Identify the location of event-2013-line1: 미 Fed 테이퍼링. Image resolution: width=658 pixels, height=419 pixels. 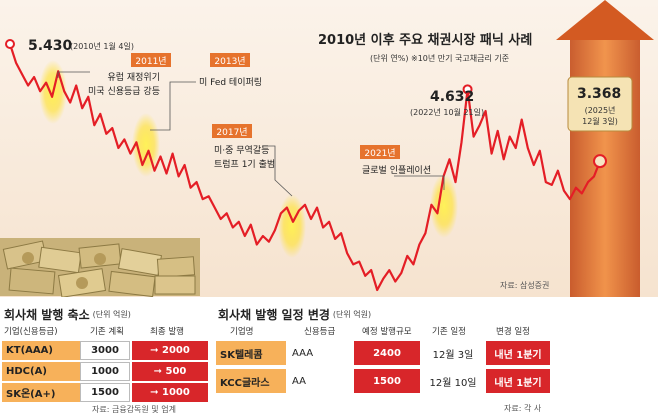
(230, 82).